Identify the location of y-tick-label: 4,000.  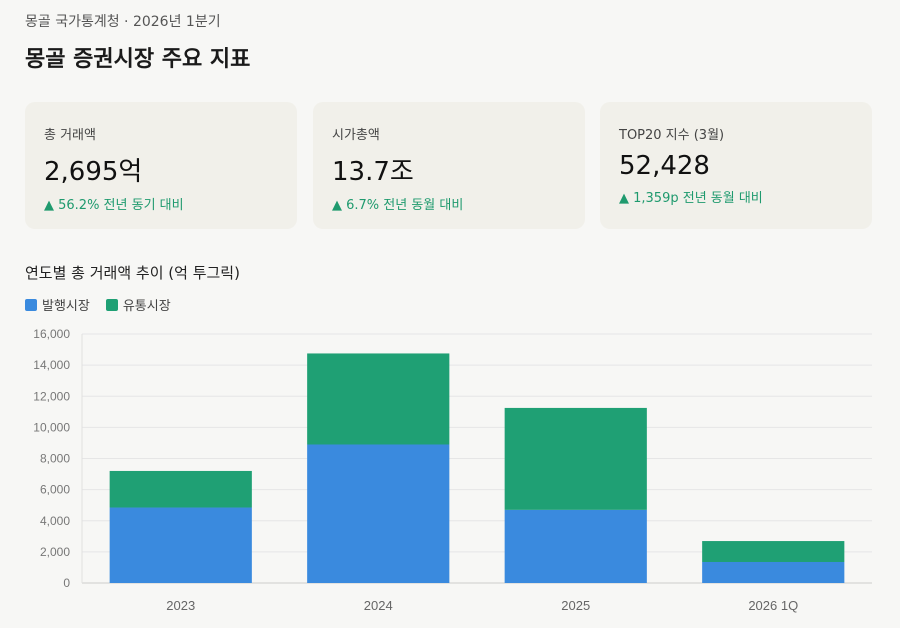
(55, 521).